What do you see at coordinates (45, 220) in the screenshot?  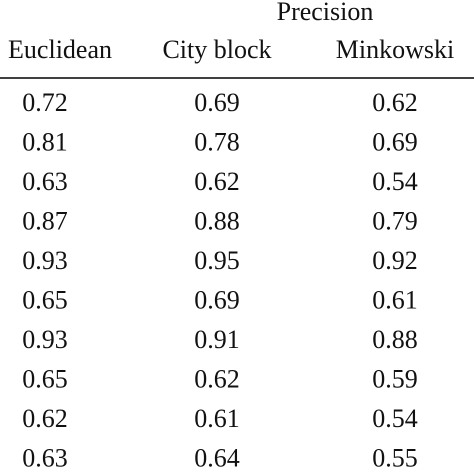 I see `cell: 0.87` at bounding box center [45, 220].